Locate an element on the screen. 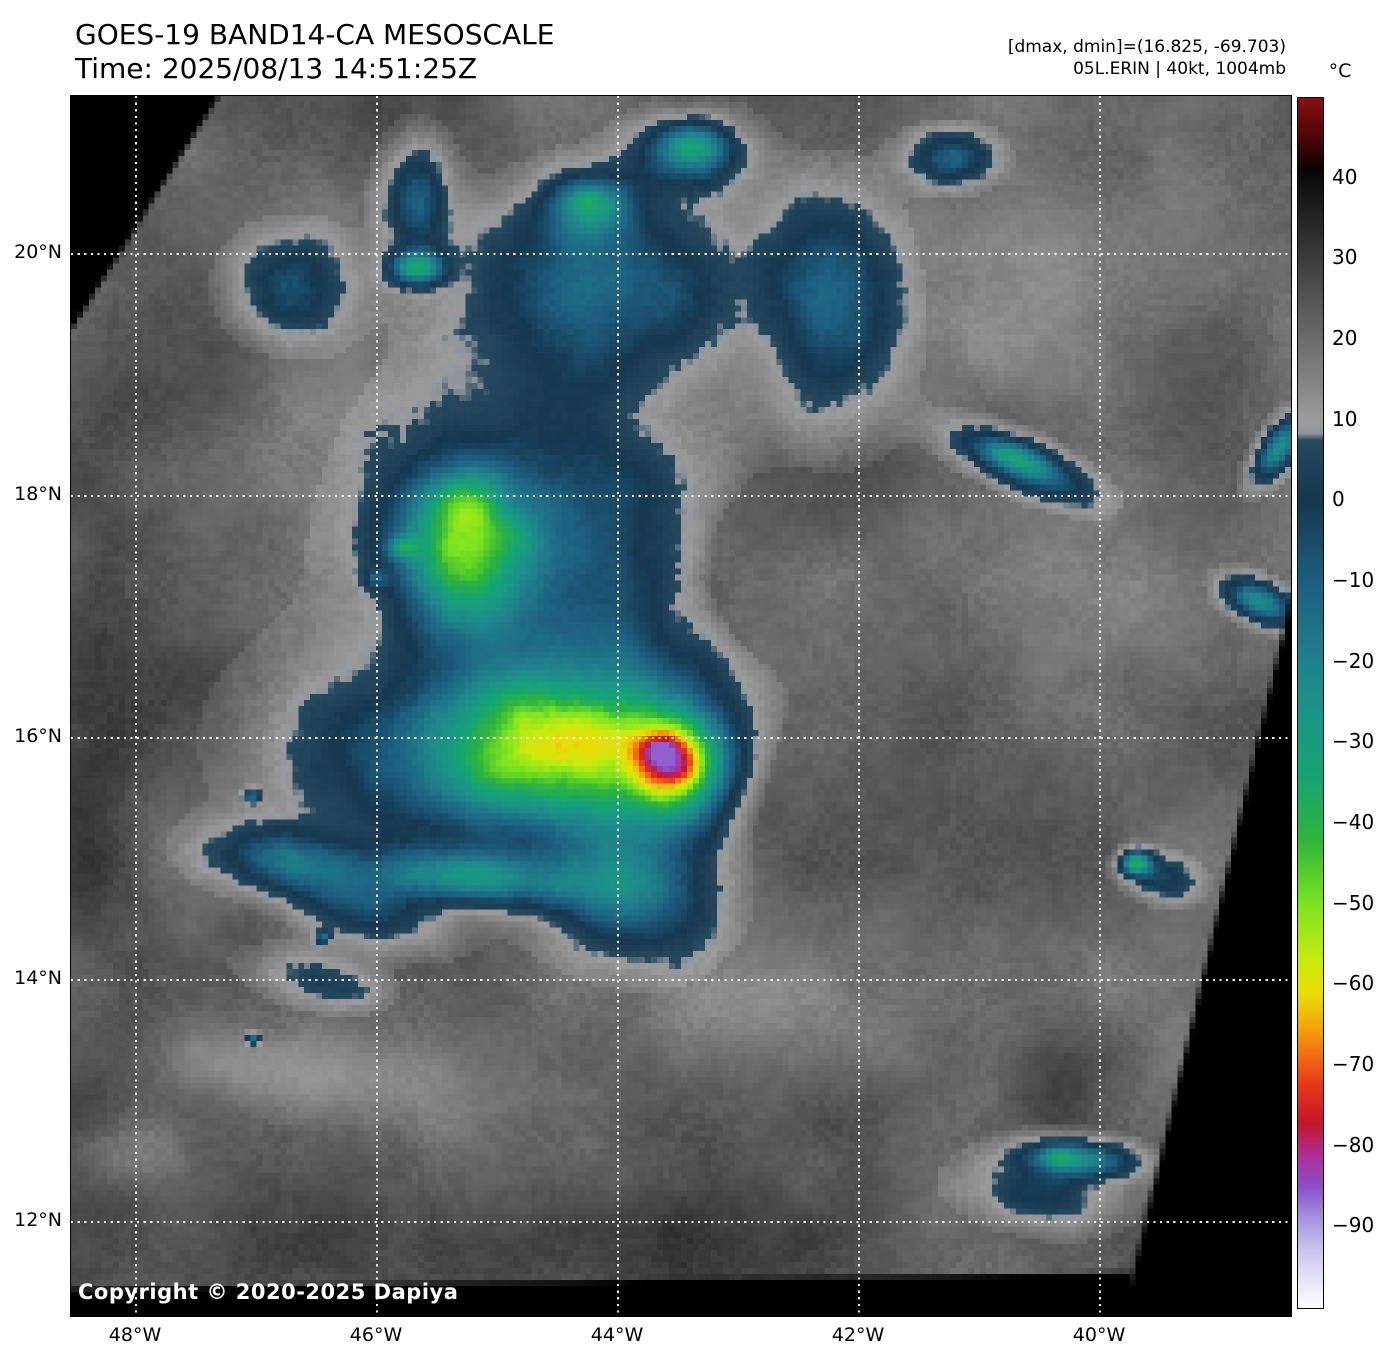  lat-tick-label: 12°N is located at coordinates (38, 1220).